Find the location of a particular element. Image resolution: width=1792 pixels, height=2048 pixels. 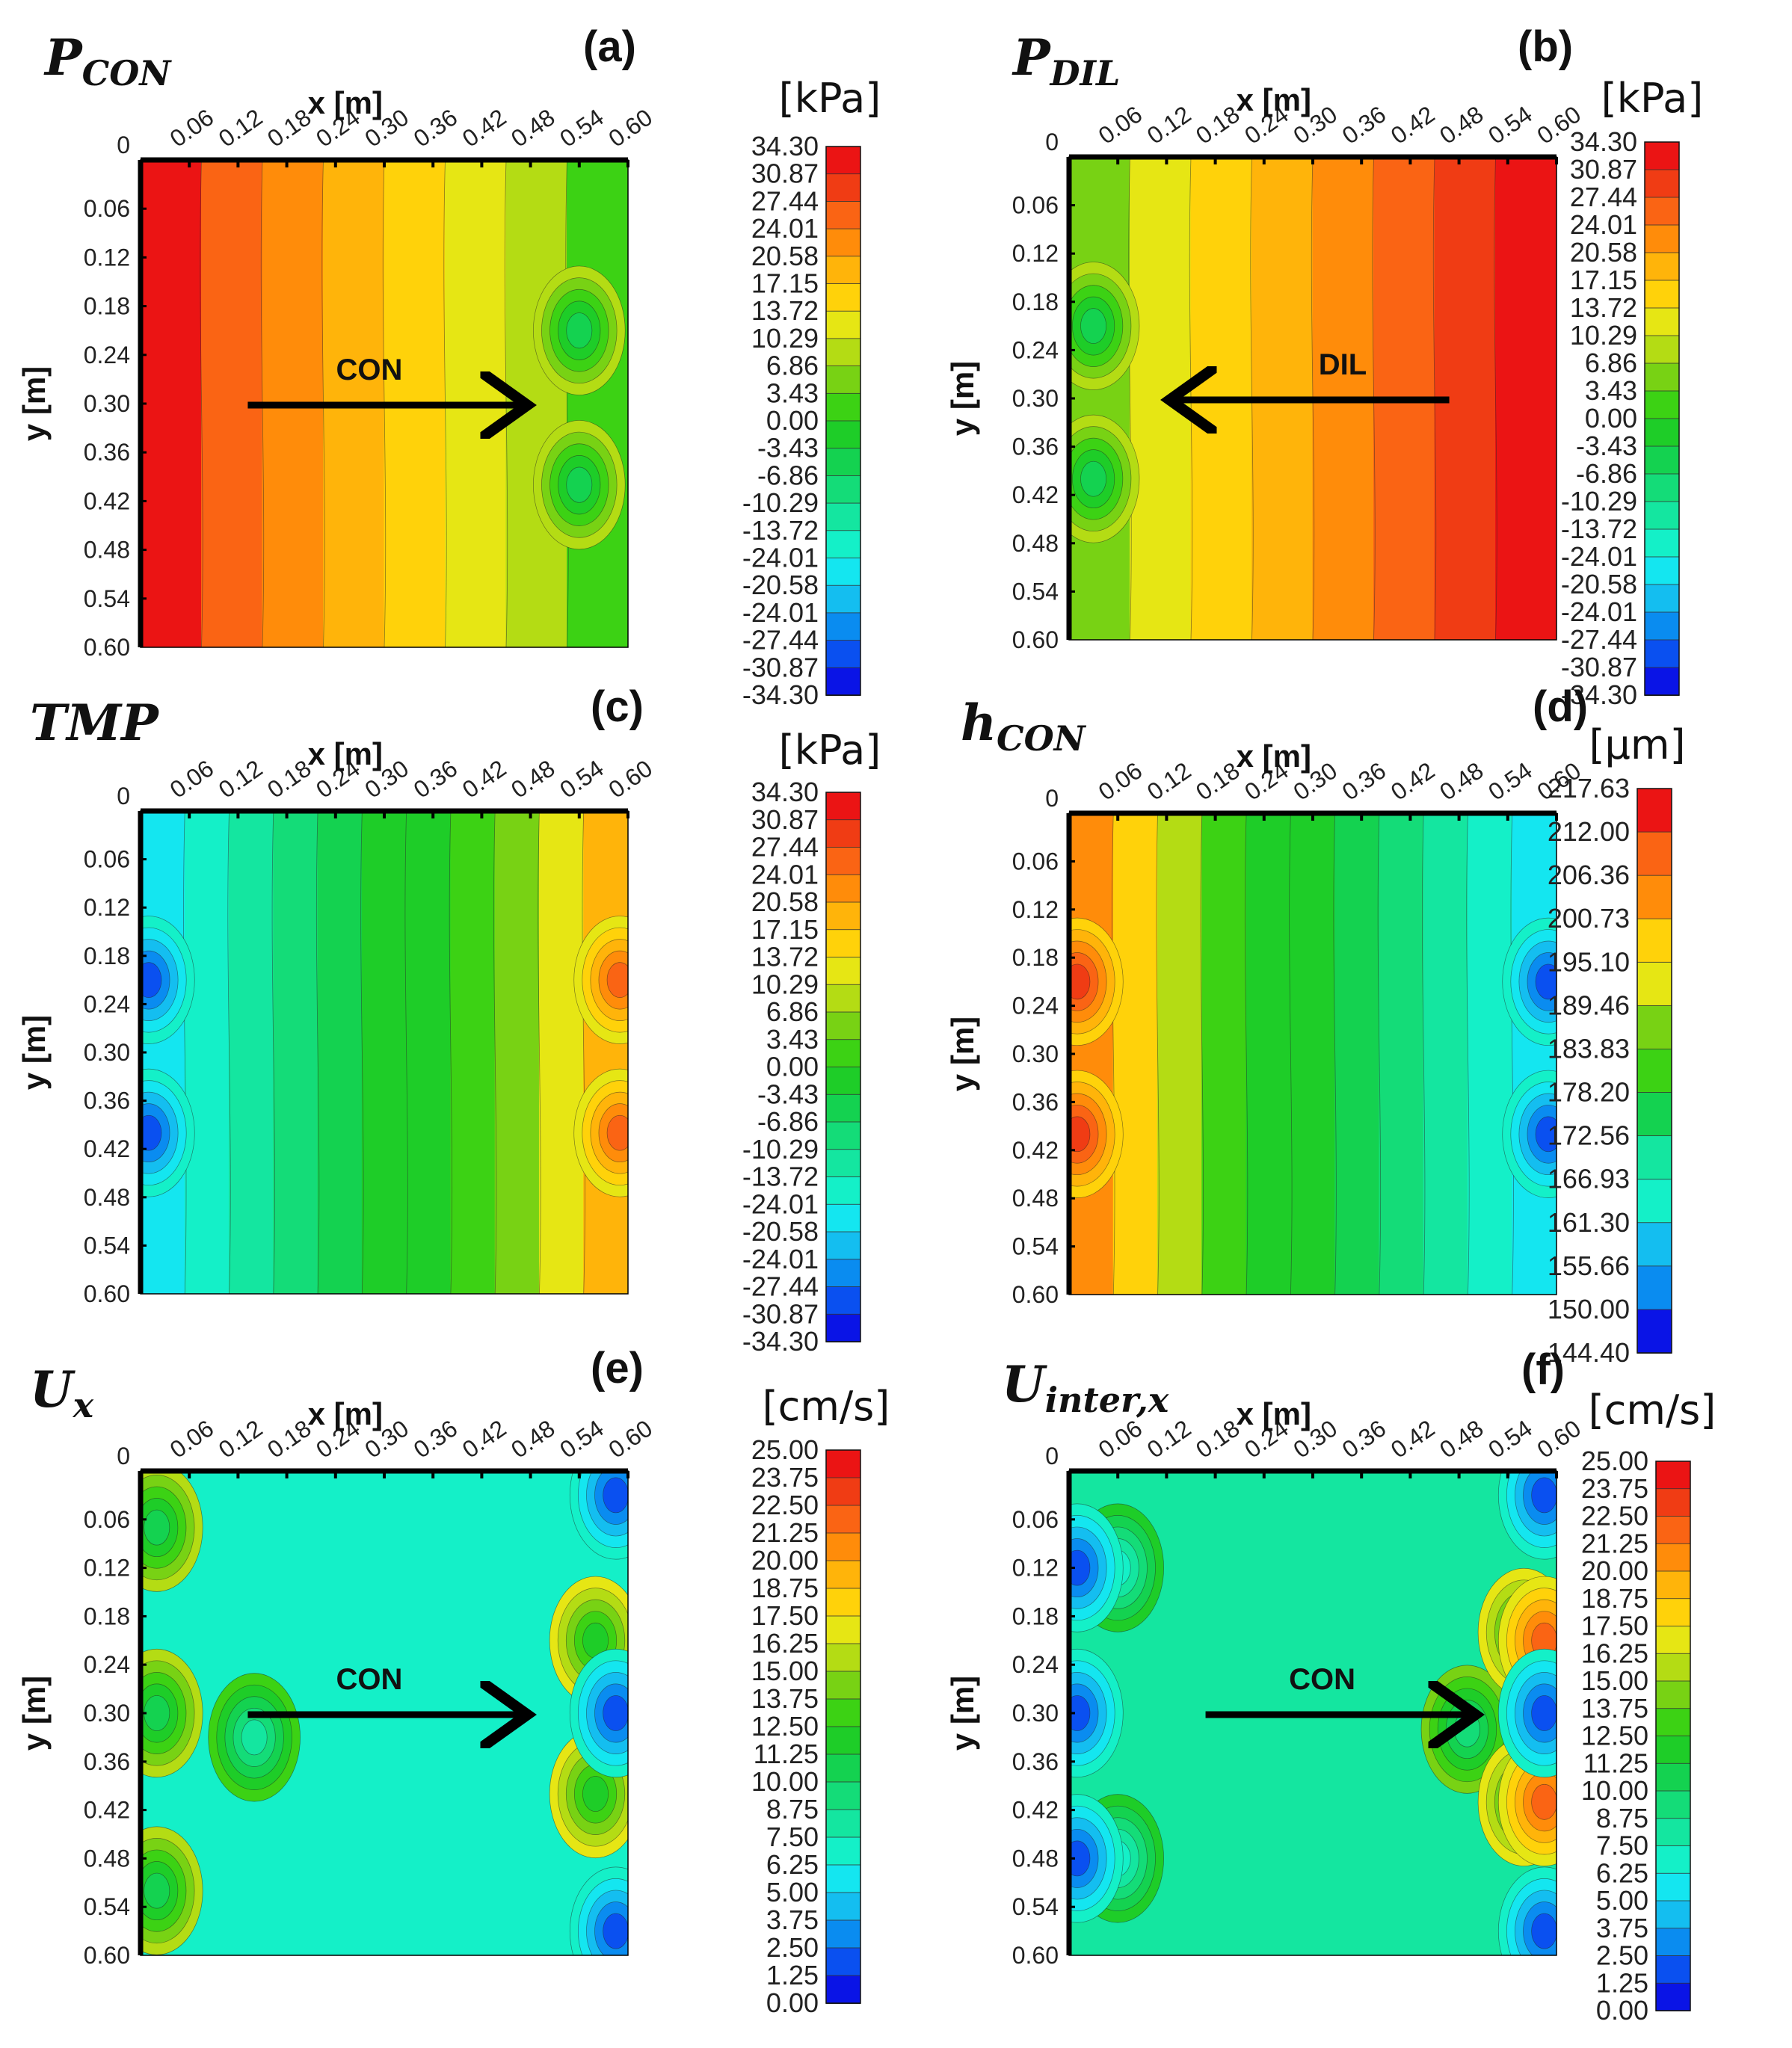

colorbar-label: 8.75 is located at coordinates (793, 1809).